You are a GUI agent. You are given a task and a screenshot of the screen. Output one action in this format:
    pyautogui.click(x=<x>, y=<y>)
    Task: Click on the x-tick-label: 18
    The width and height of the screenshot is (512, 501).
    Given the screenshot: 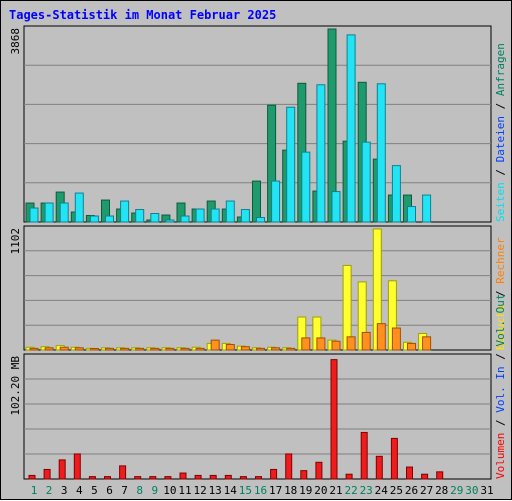 What is the action you would take?
    pyautogui.click(x=290, y=490)
    